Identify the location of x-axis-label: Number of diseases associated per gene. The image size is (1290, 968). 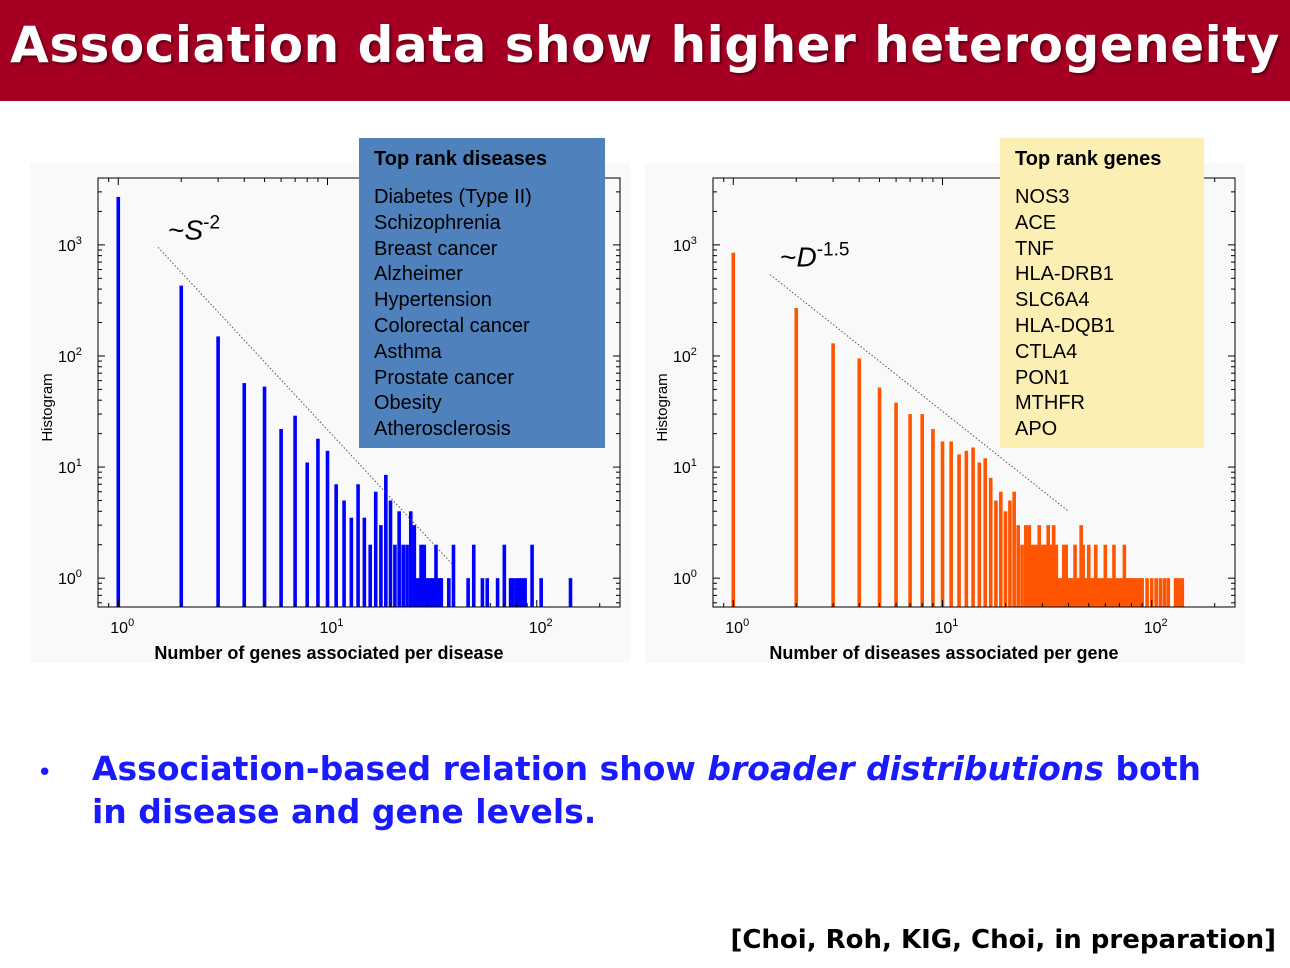
(943, 653).